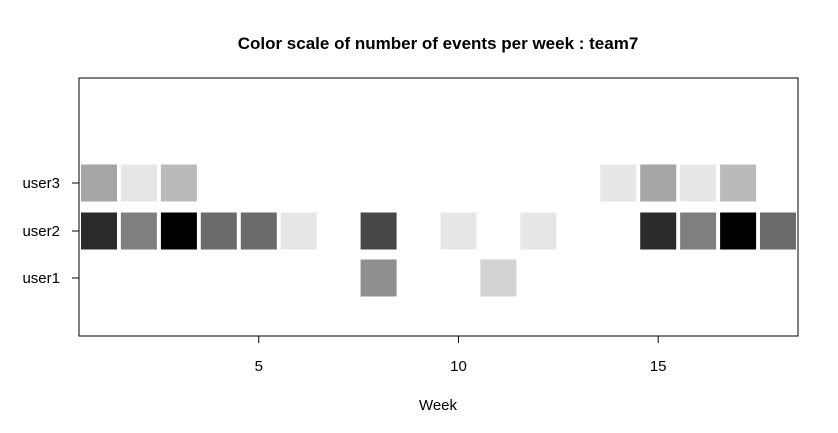 The width and height of the screenshot is (838, 433). I want to click on x-tick-label-15: 15, so click(658, 366).